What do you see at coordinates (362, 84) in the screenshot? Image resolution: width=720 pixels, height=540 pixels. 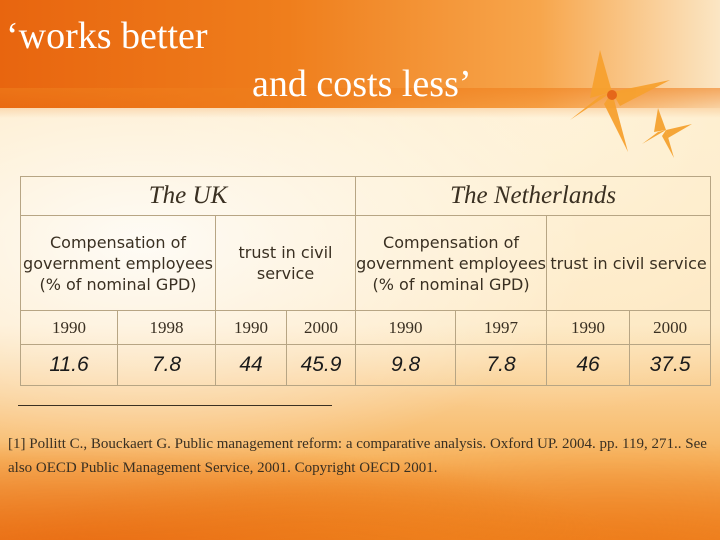 I see `slide-title-line-2: and costs less’` at bounding box center [362, 84].